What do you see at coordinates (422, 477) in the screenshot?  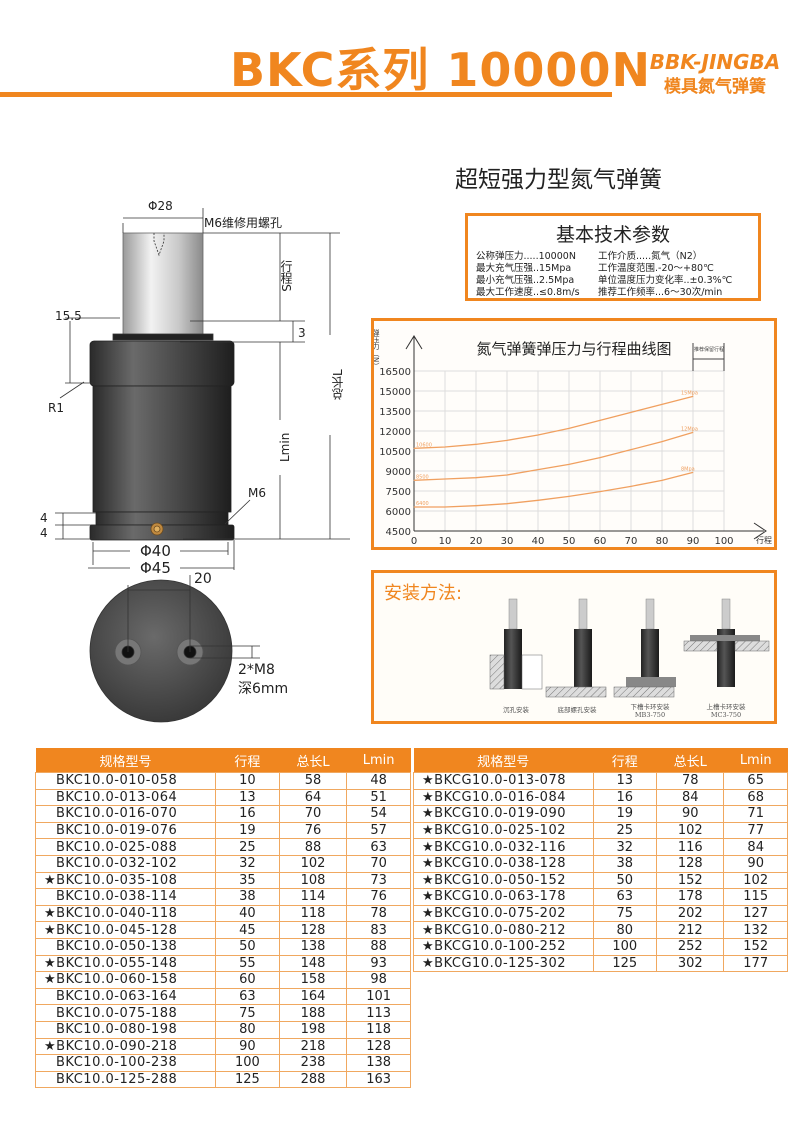 I see `series-start-label: 8500` at bounding box center [422, 477].